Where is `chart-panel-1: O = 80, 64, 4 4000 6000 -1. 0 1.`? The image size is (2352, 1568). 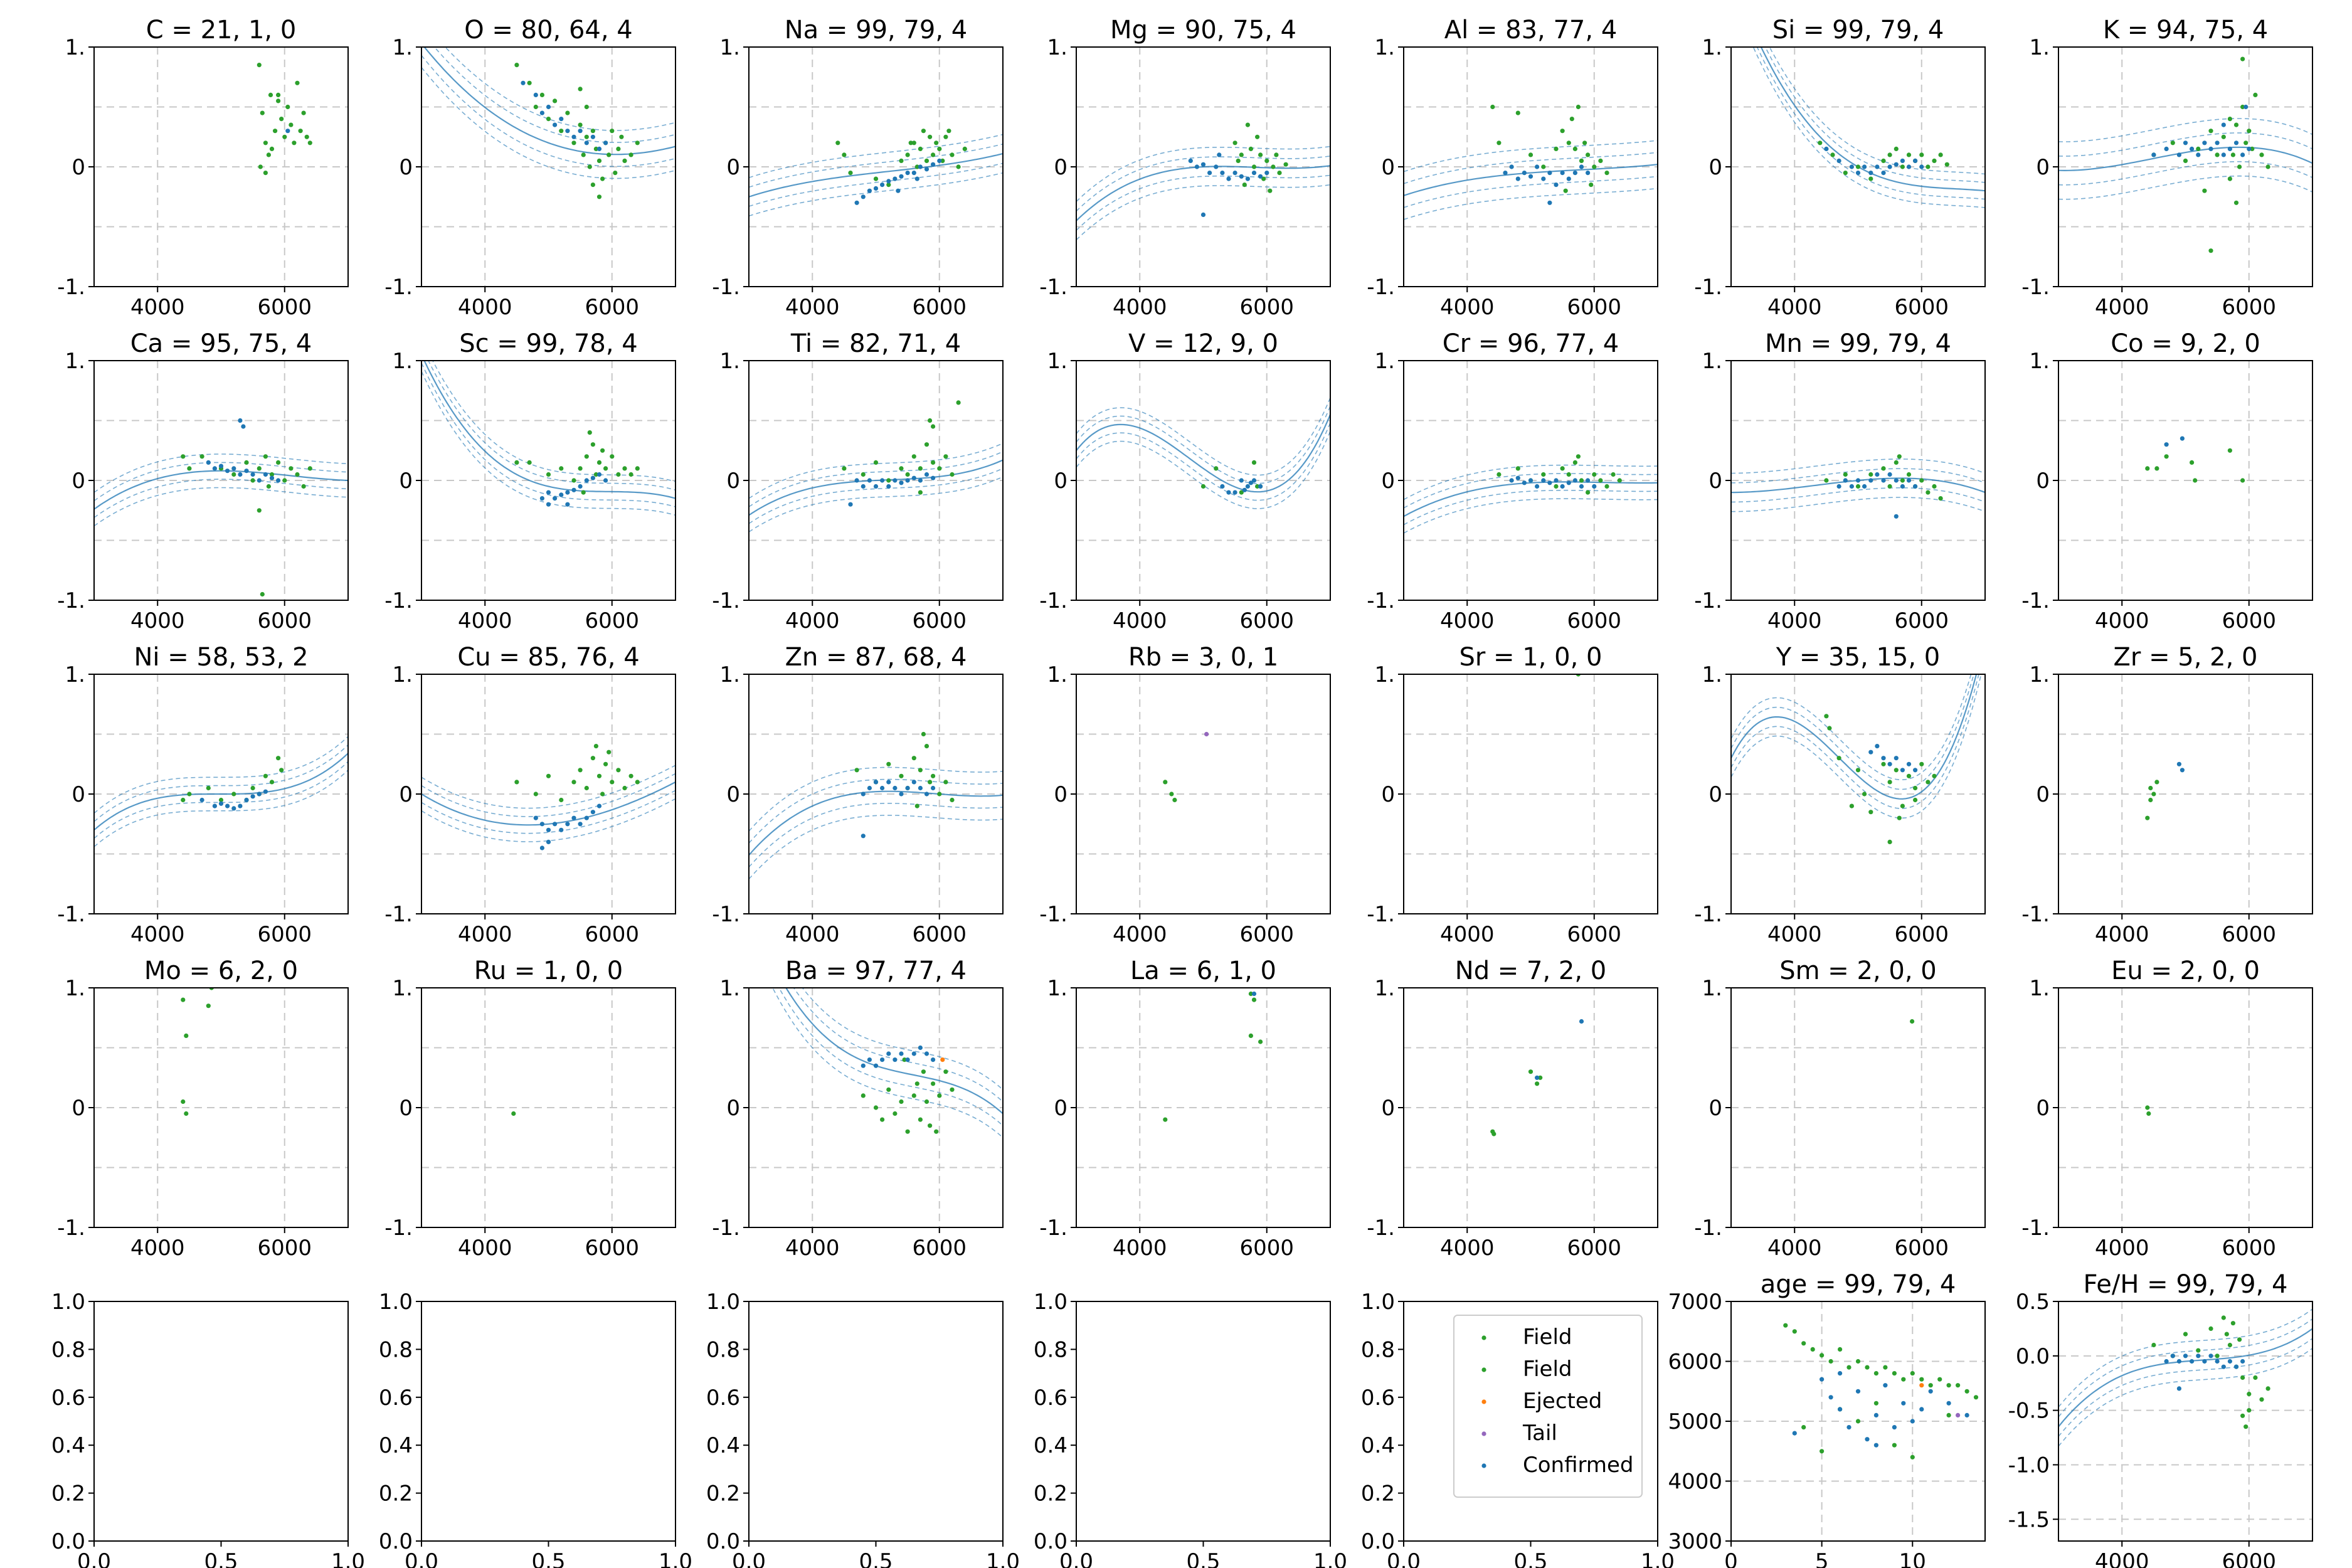 chart-panel-1: O = 80, 64, 4 4000 6000 -1. 0 1. is located at coordinates (530, 168).